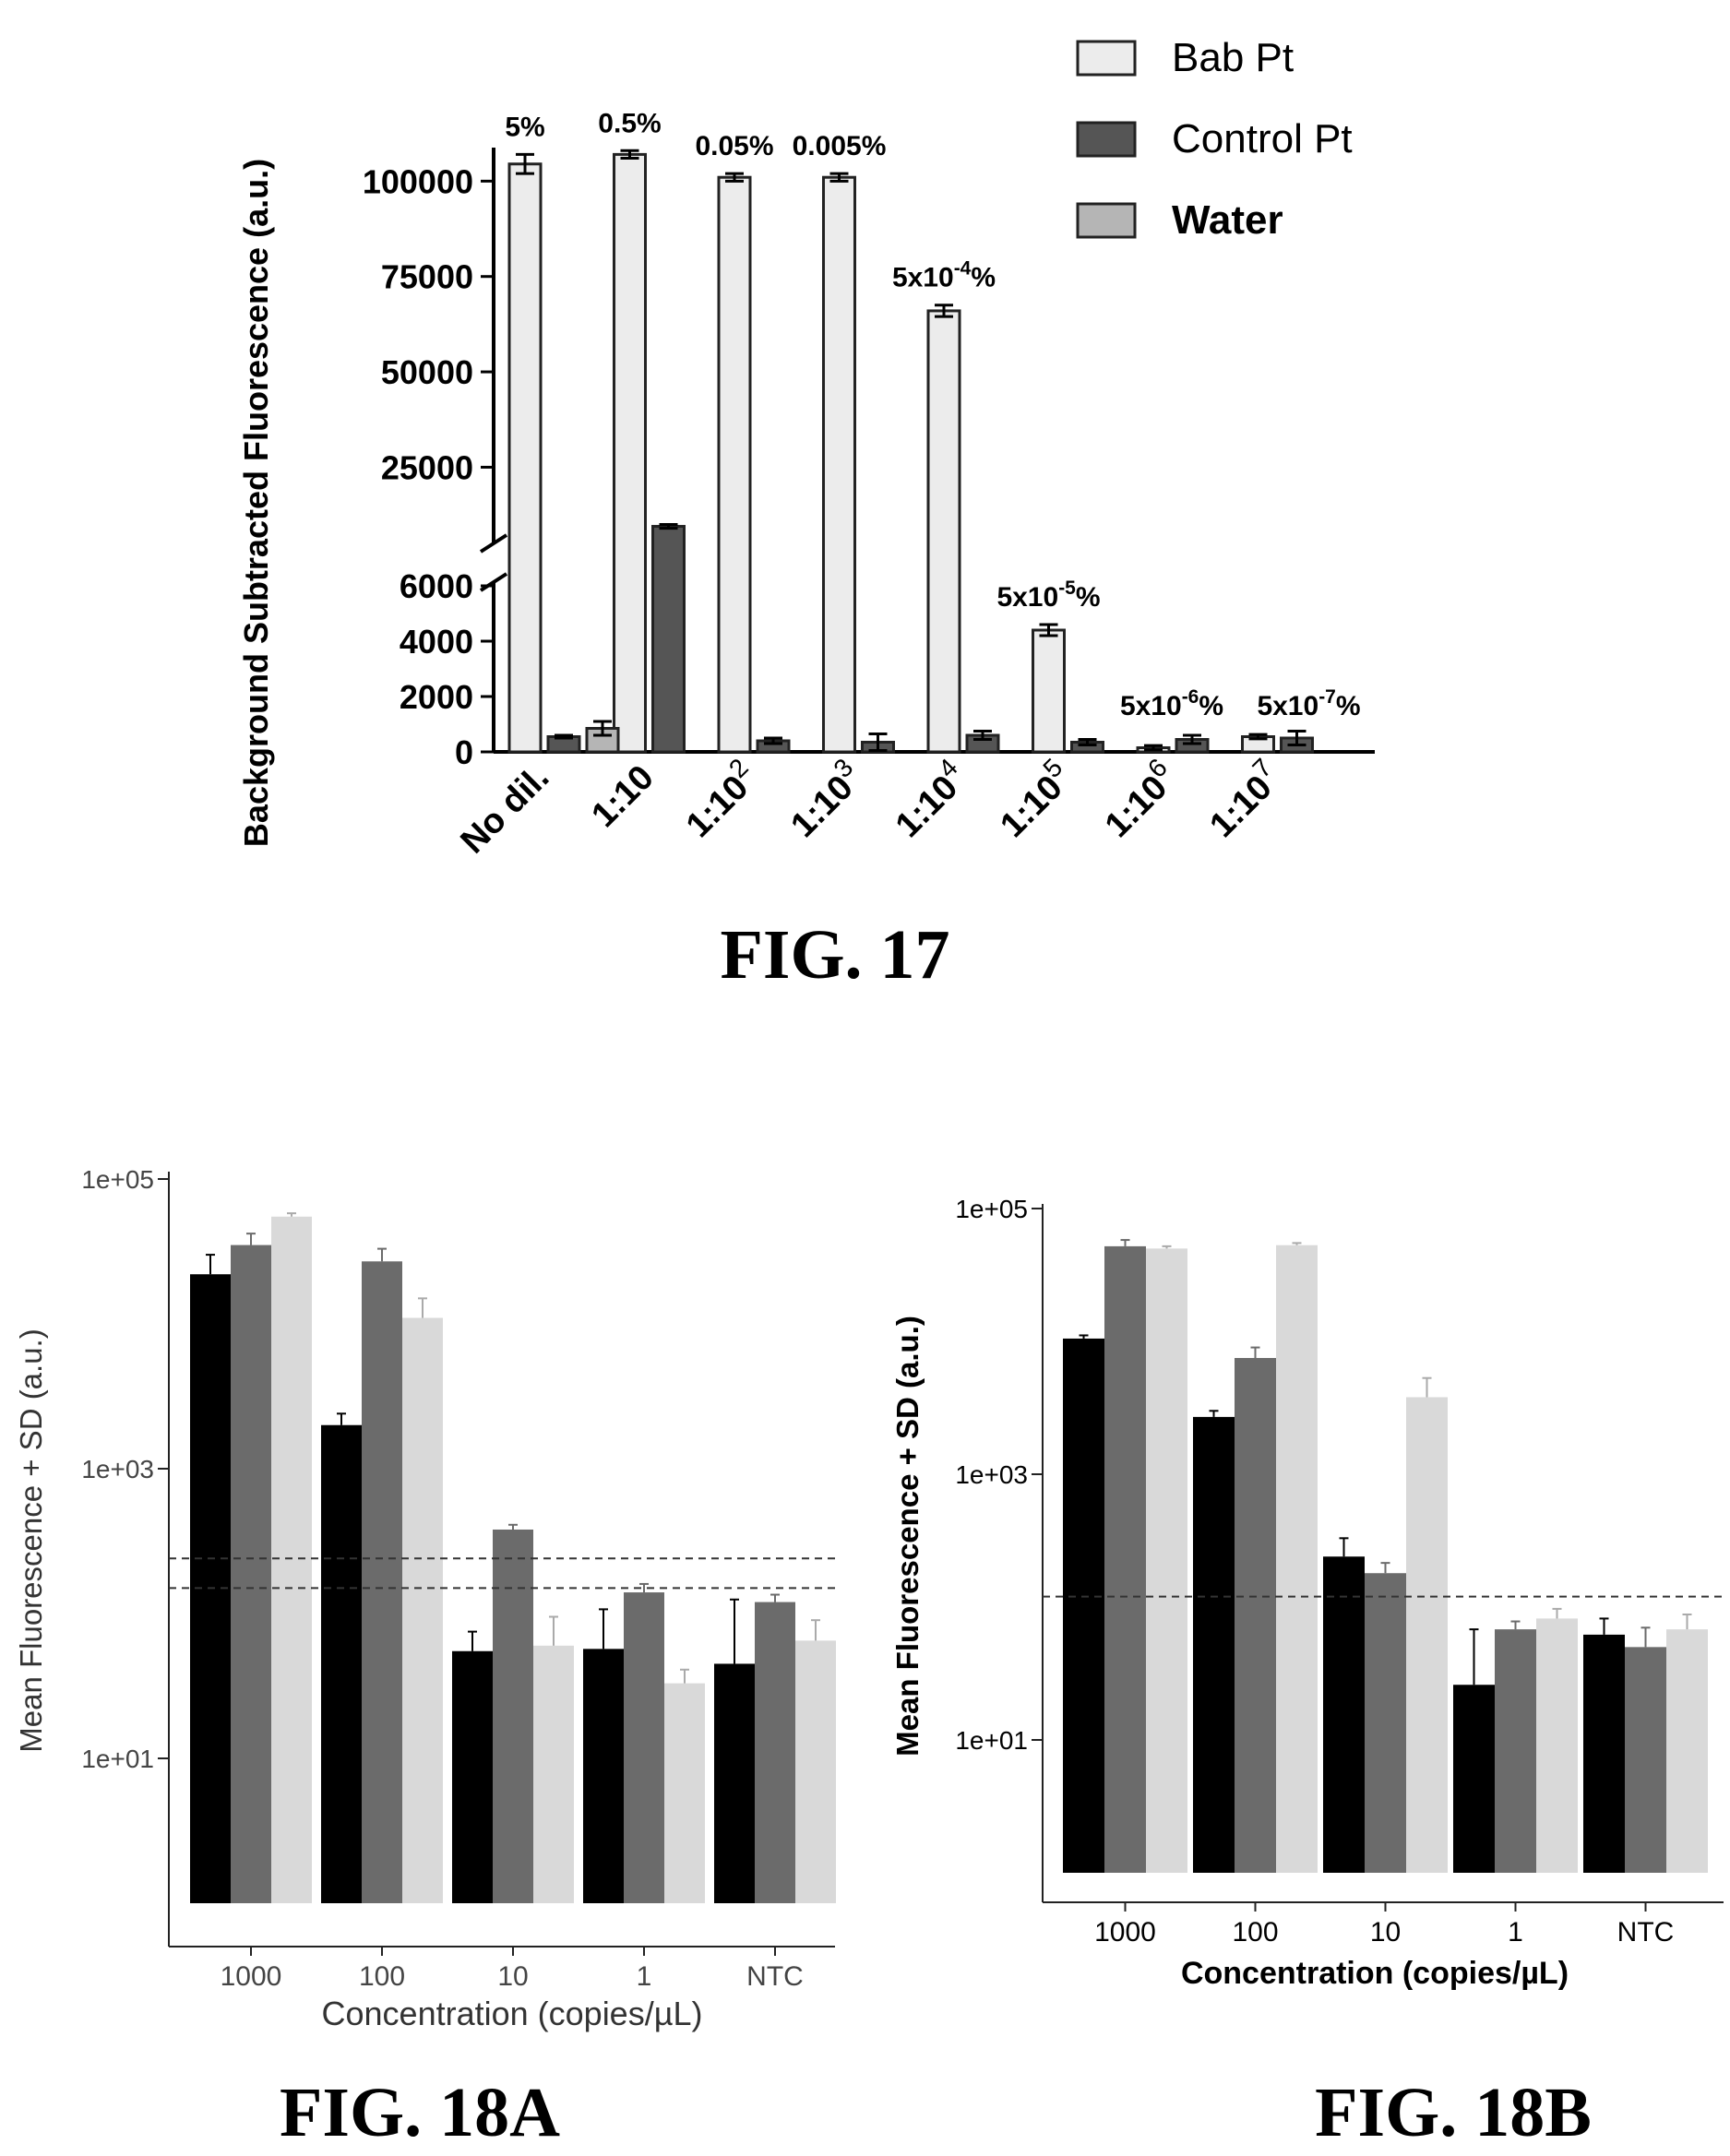  I want to click on fig17-annotation: 5%, so click(524, 127).